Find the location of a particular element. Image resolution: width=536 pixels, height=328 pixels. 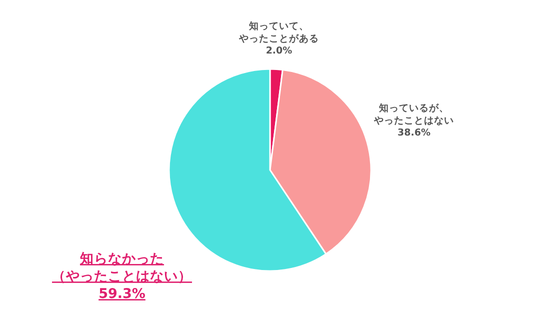

slice-label: 知っていて、やったことがある is located at coordinates (278, 32).